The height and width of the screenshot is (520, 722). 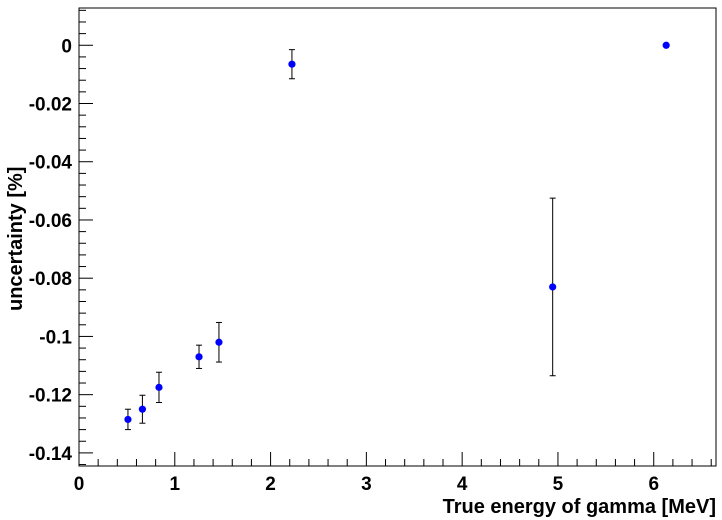 I want to click on x-tick-label: 1, so click(x=175, y=484).